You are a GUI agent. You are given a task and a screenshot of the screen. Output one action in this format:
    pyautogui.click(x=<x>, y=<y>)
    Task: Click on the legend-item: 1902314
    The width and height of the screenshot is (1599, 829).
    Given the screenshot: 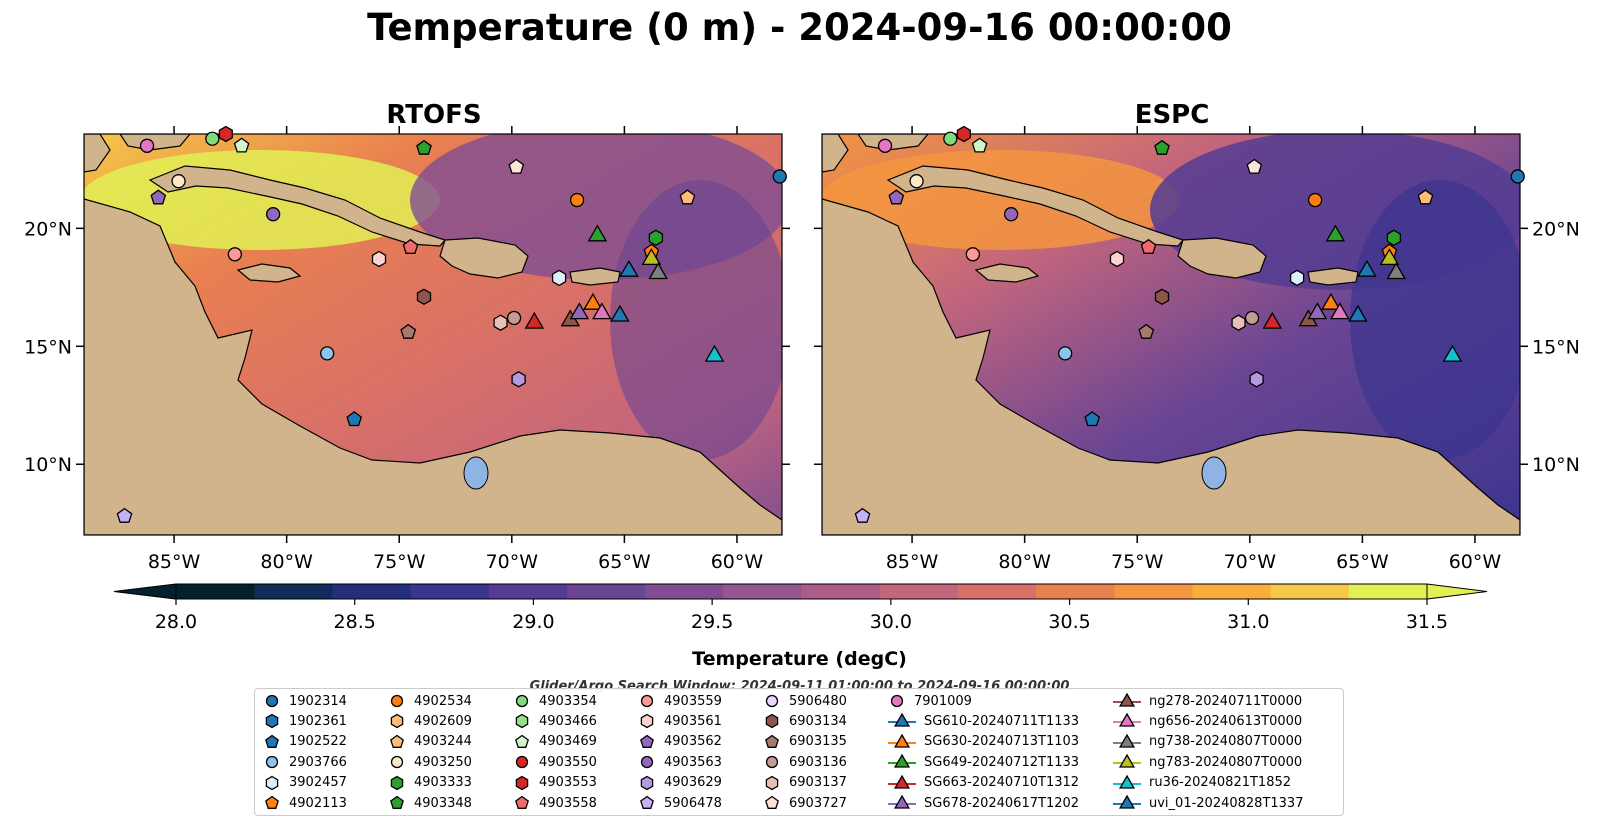 What is the action you would take?
    pyautogui.click(x=304, y=701)
    